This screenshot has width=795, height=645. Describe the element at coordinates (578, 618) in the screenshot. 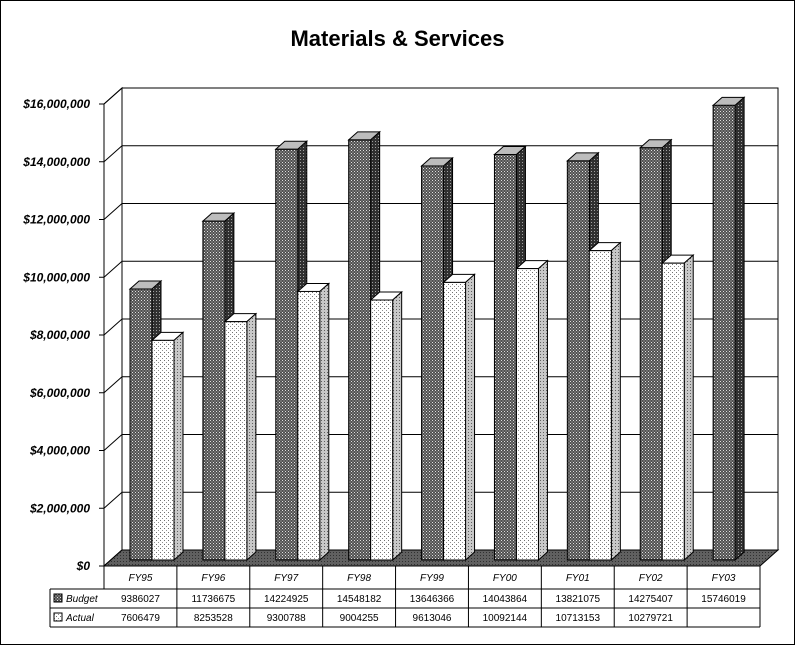

I see `data-label: 10713153` at that location.